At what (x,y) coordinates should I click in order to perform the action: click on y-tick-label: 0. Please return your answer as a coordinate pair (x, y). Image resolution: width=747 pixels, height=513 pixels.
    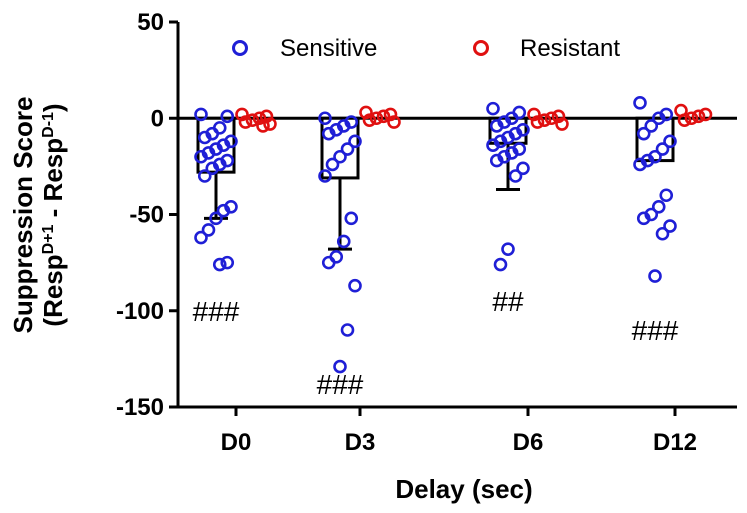
    Looking at the image, I should click on (157, 118).